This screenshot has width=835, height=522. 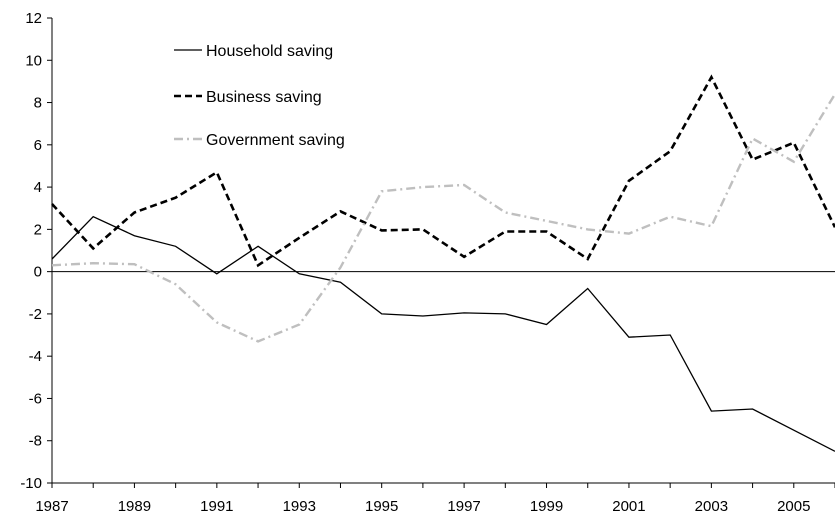 I want to click on y-tick-label: -6, so click(x=35, y=398).